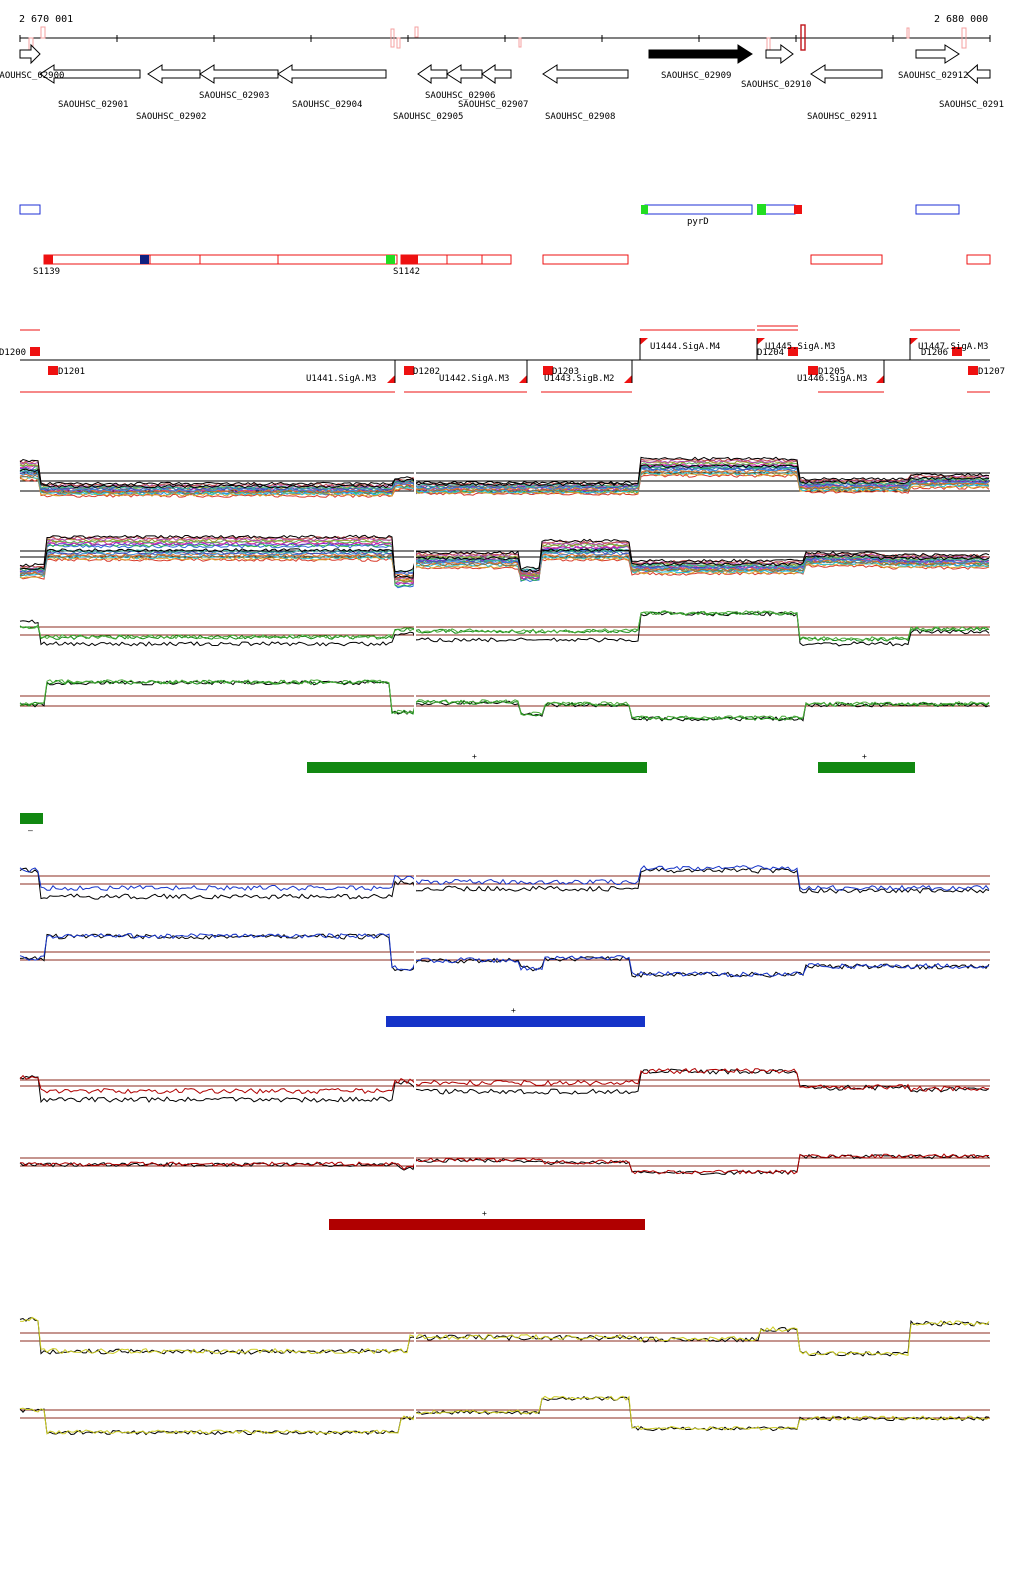  What do you see at coordinates (341, 379) in the screenshot?
I see `tu-label: U1441.SigA.M3` at bounding box center [341, 379].